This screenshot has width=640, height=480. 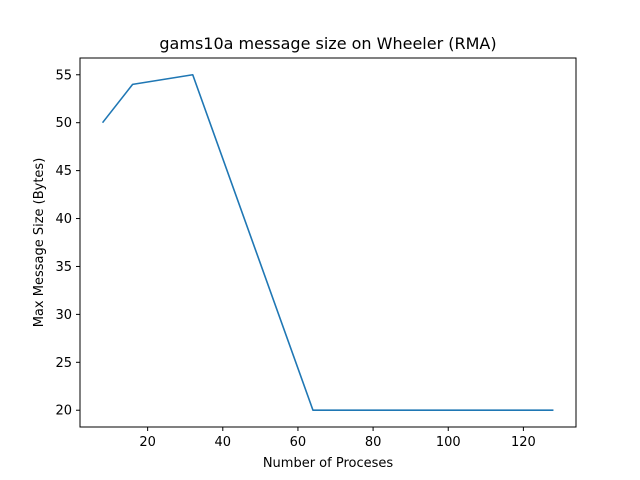 What do you see at coordinates (39, 243) in the screenshot?
I see `y-axis-label: Max Message Size (Bytes)` at bounding box center [39, 243].